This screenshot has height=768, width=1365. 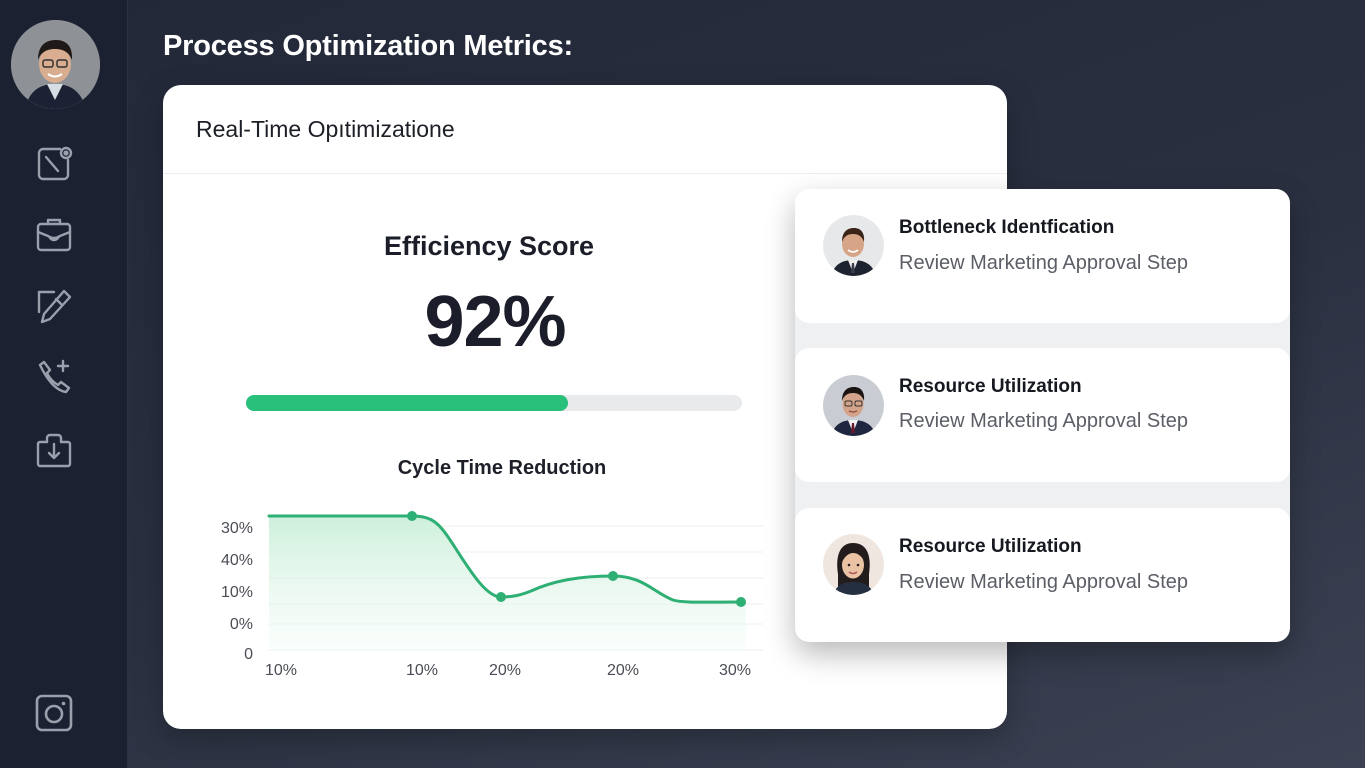 What do you see at coordinates (241, 624) in the screenshot?
I see `y-tick: 0%` at bounding box center [241, 624].